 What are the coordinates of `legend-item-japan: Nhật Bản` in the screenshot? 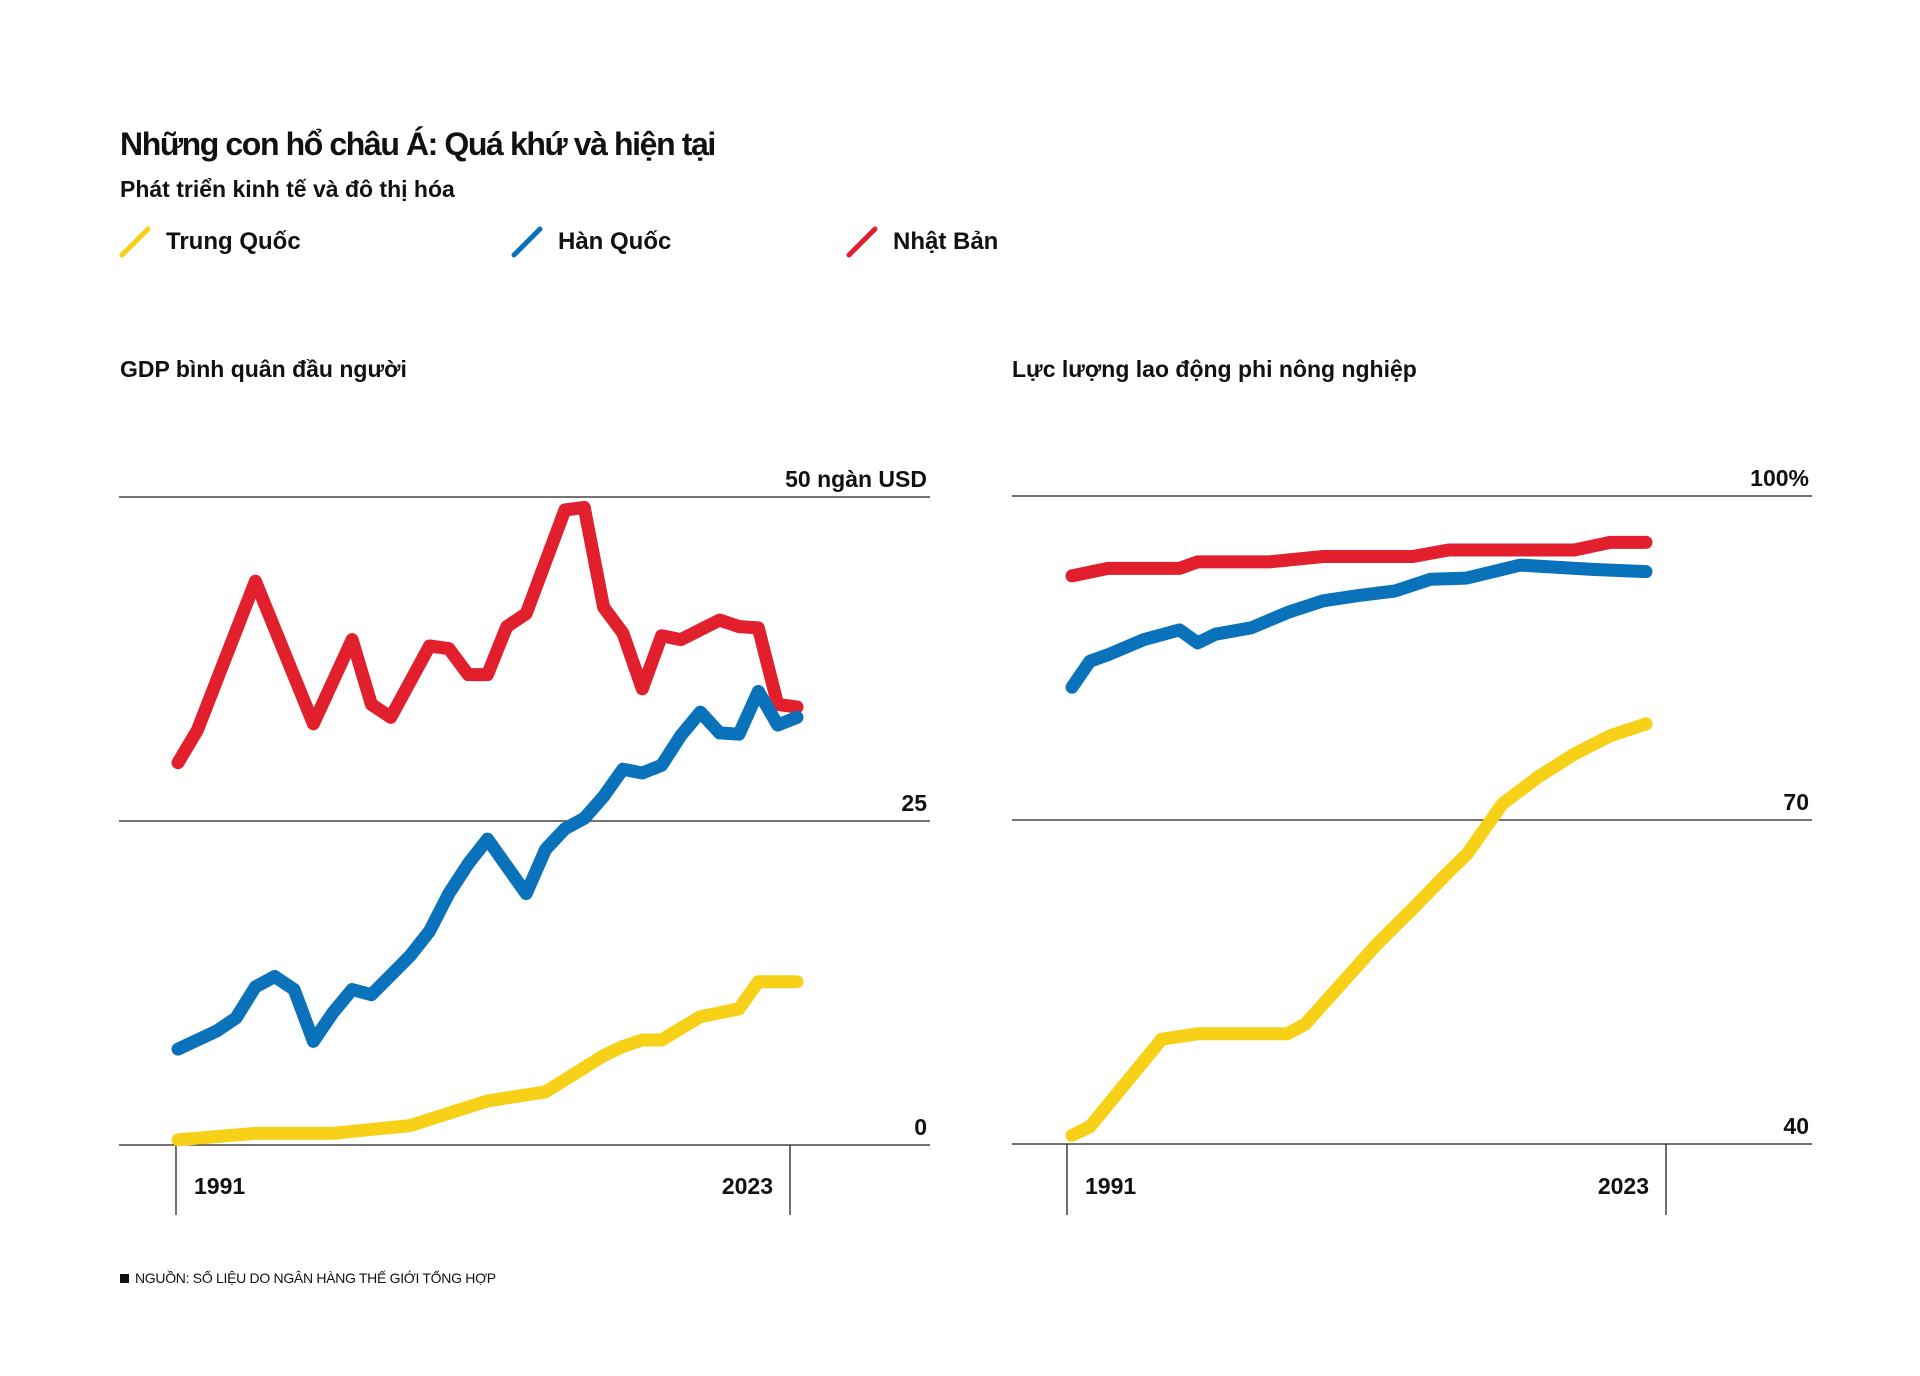 It's located at (921, 242).